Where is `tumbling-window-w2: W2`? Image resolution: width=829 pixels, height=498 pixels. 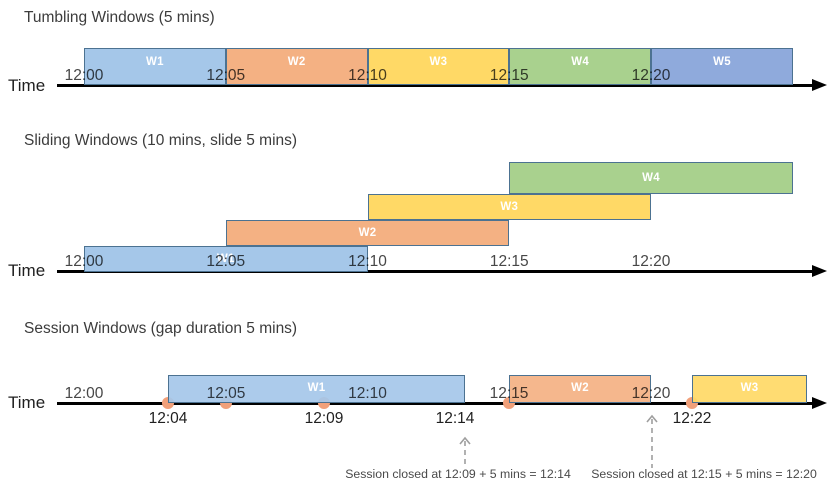 tumbling-window-w2: W2 is located at coordinates (296, 66).